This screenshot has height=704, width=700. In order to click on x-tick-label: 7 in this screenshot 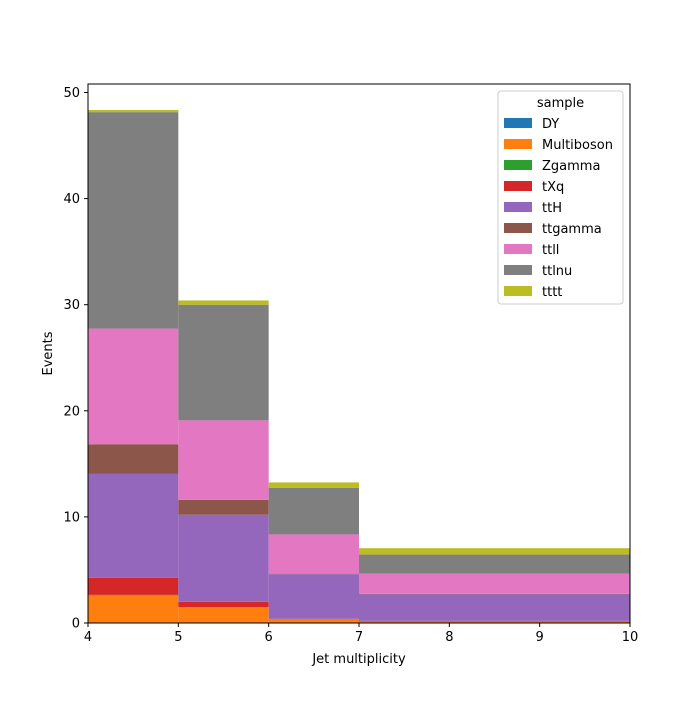, I will do `click(359, 637)`.